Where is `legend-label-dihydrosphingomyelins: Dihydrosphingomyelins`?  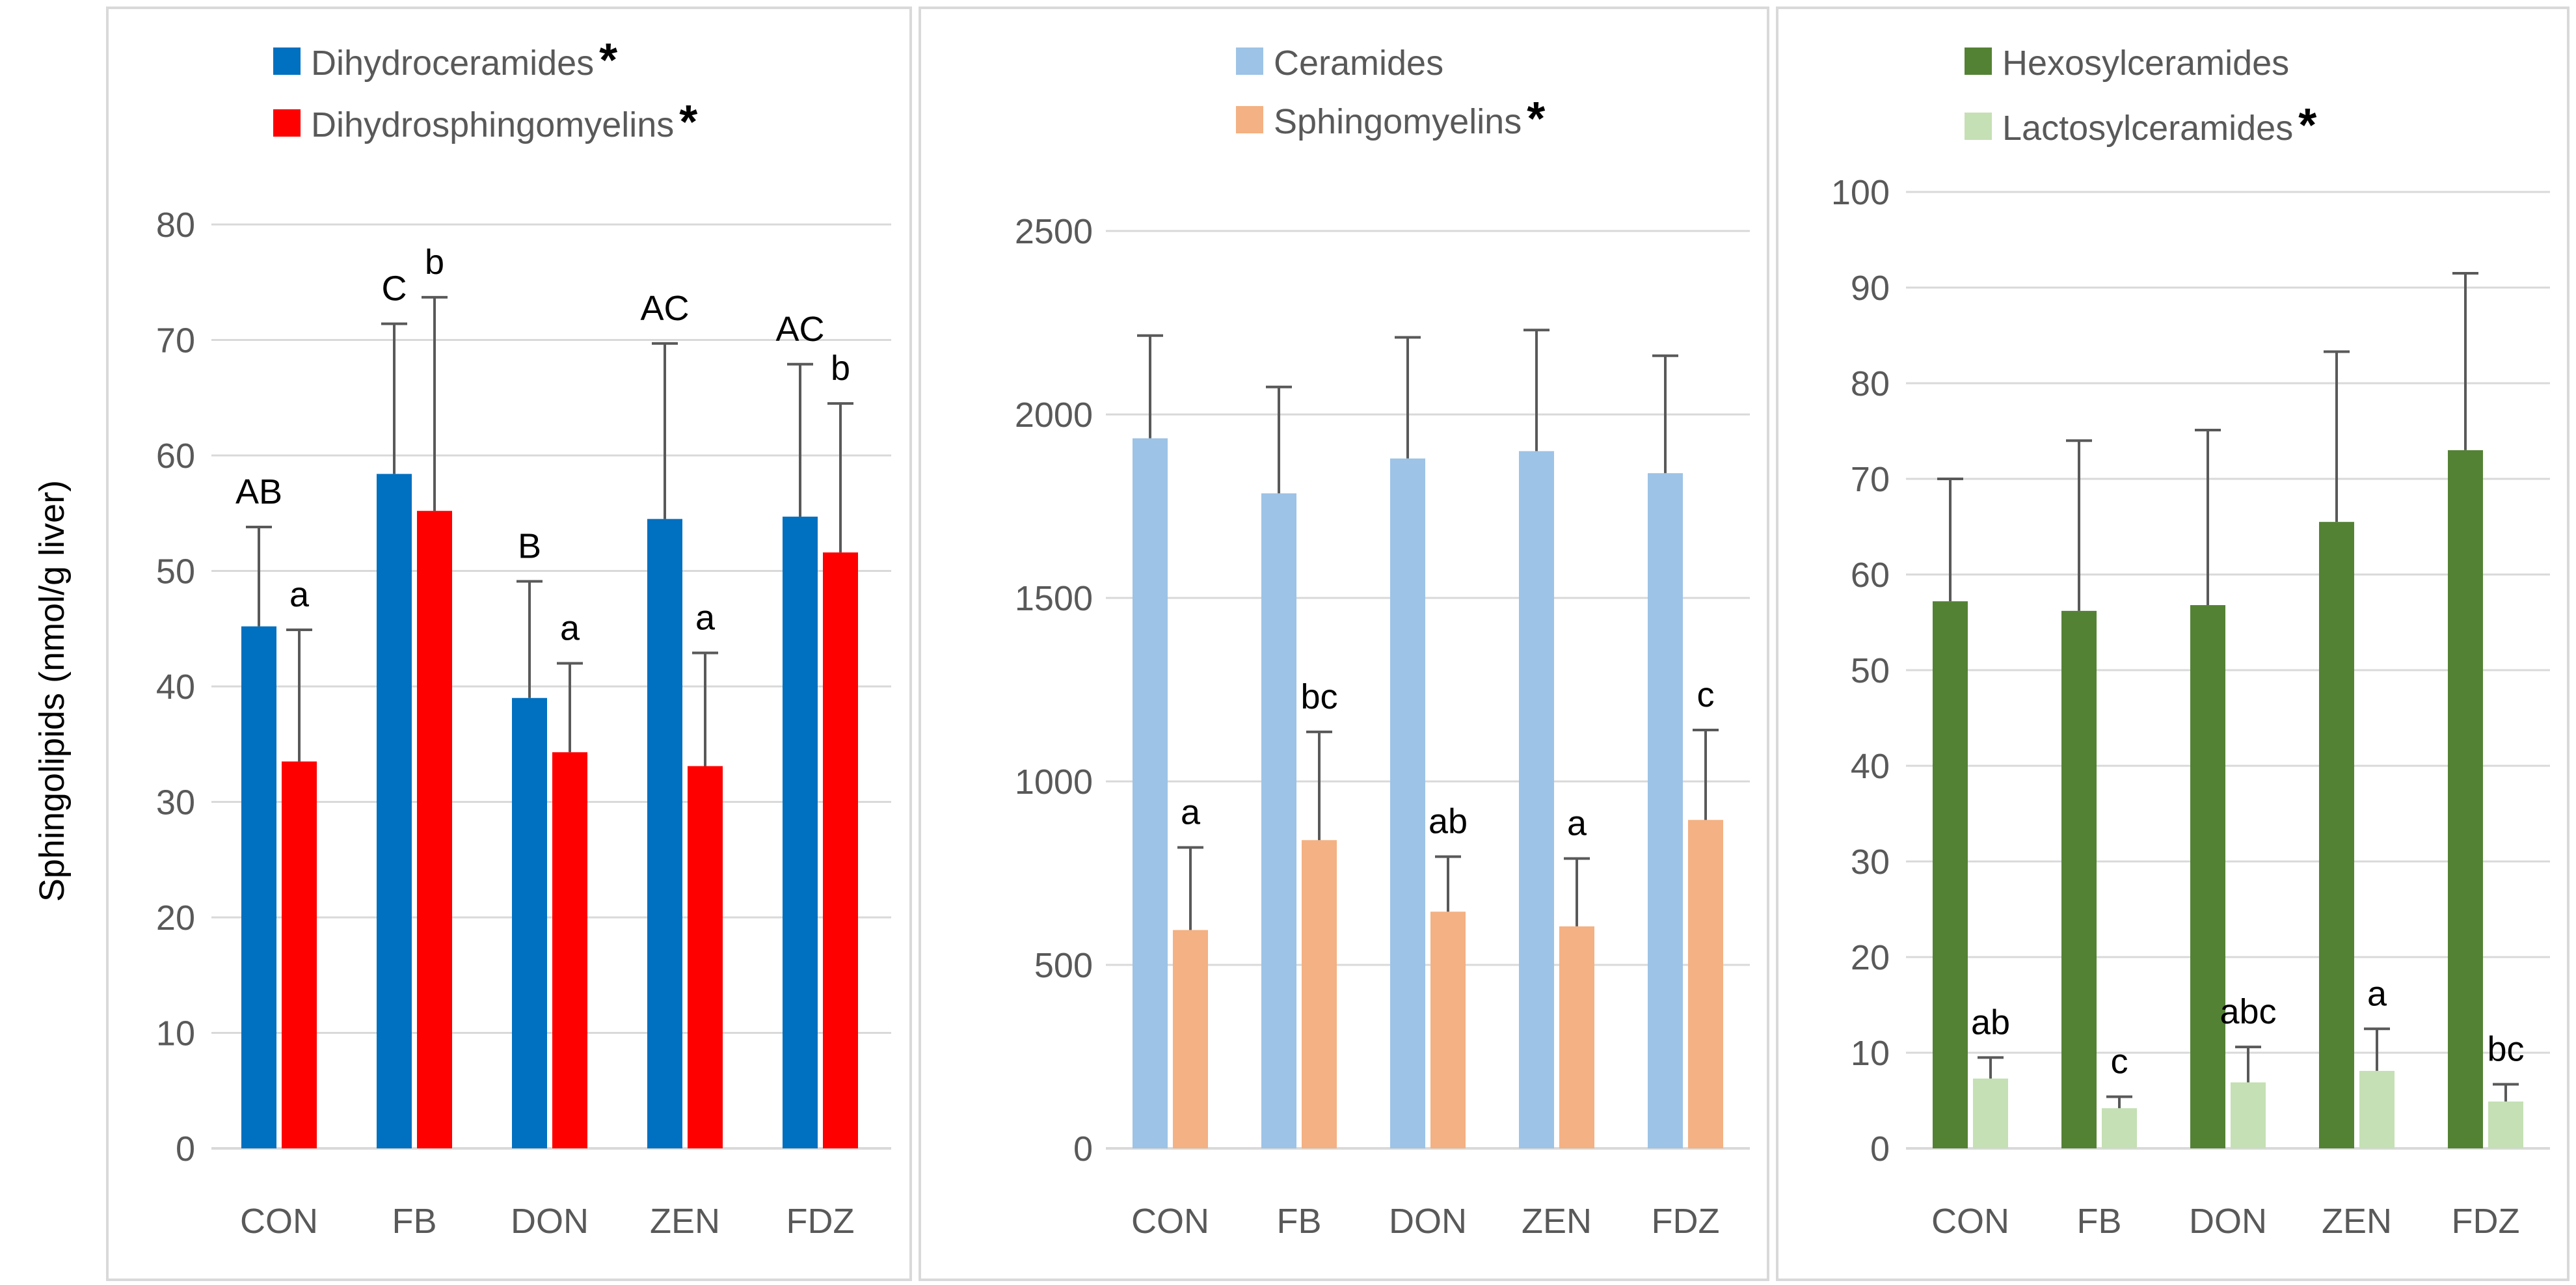 legend-label-dihydrosphingomyelins: Dihydrosphingomyelins is located at coordinates (492, 125).